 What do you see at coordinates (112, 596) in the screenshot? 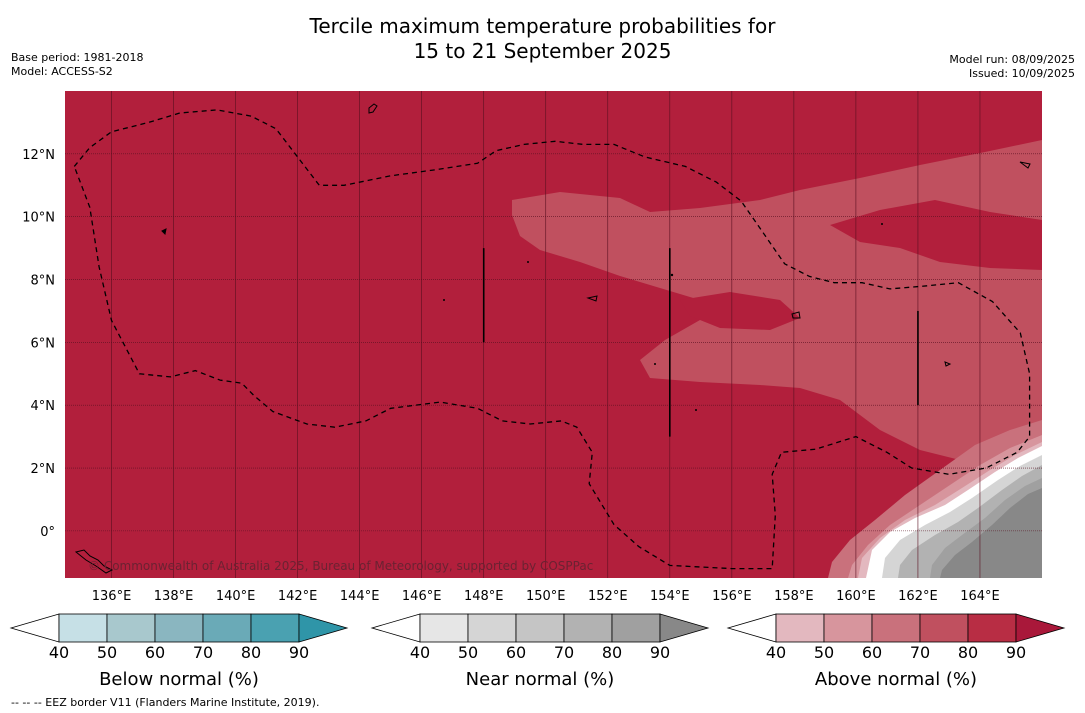
I see `lon-tick-label: 136°E` at bounding box center [112, 596].